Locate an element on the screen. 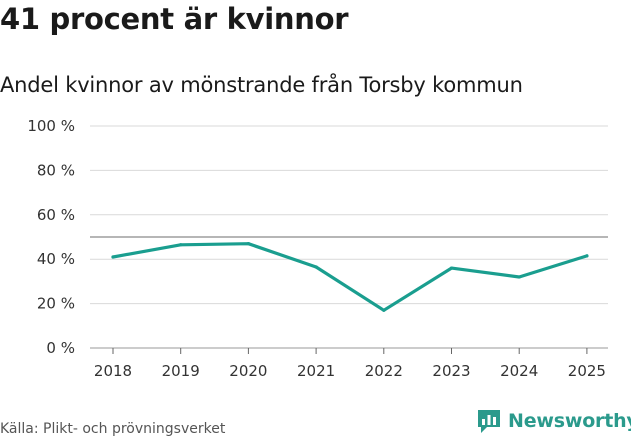 The height and width of the screenshot is (439, 631). y-tick-label: 60 % is located at coordinates (56, 215).